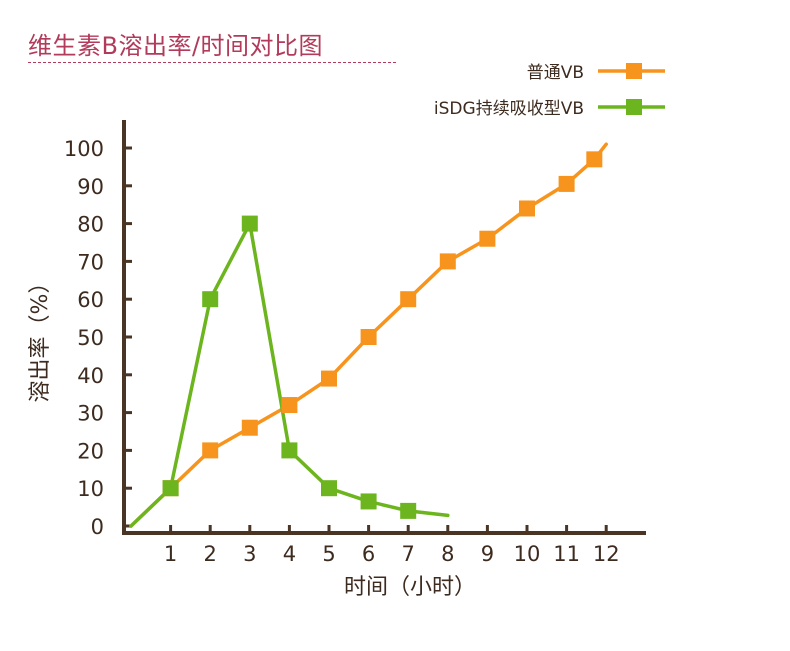  Describe the element at coordinates (549, 91) in the screenshot. I see `legend: 普通VB iSDG持续吸收型VB` at that location.